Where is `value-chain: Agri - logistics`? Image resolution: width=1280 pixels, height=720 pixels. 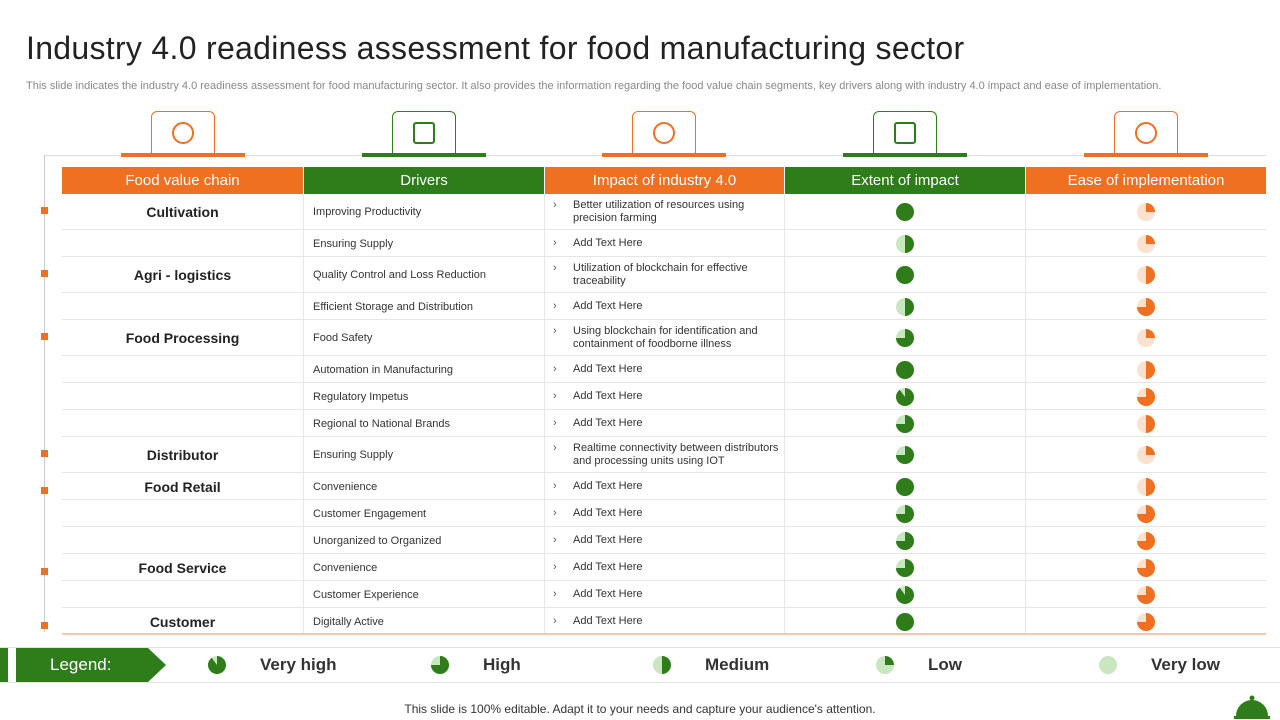 value-chain: Agri - logistics is located at coordinates (182, 275).